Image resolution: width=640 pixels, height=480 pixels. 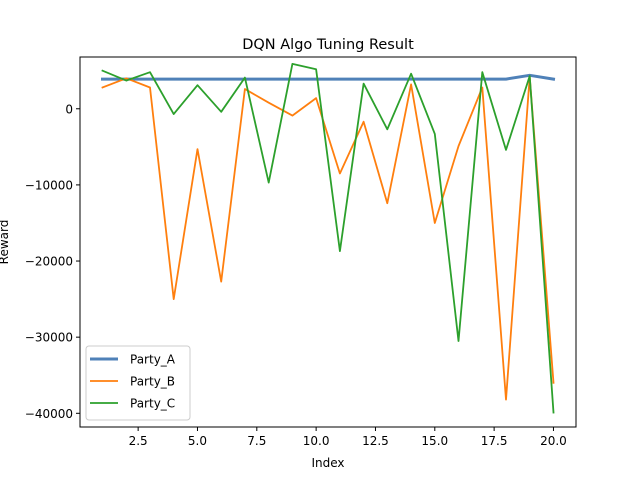 What do you see at coordinates (328, 77) in the screenshot?
I see `series-line-party-a` at bounding box center [328, 77].